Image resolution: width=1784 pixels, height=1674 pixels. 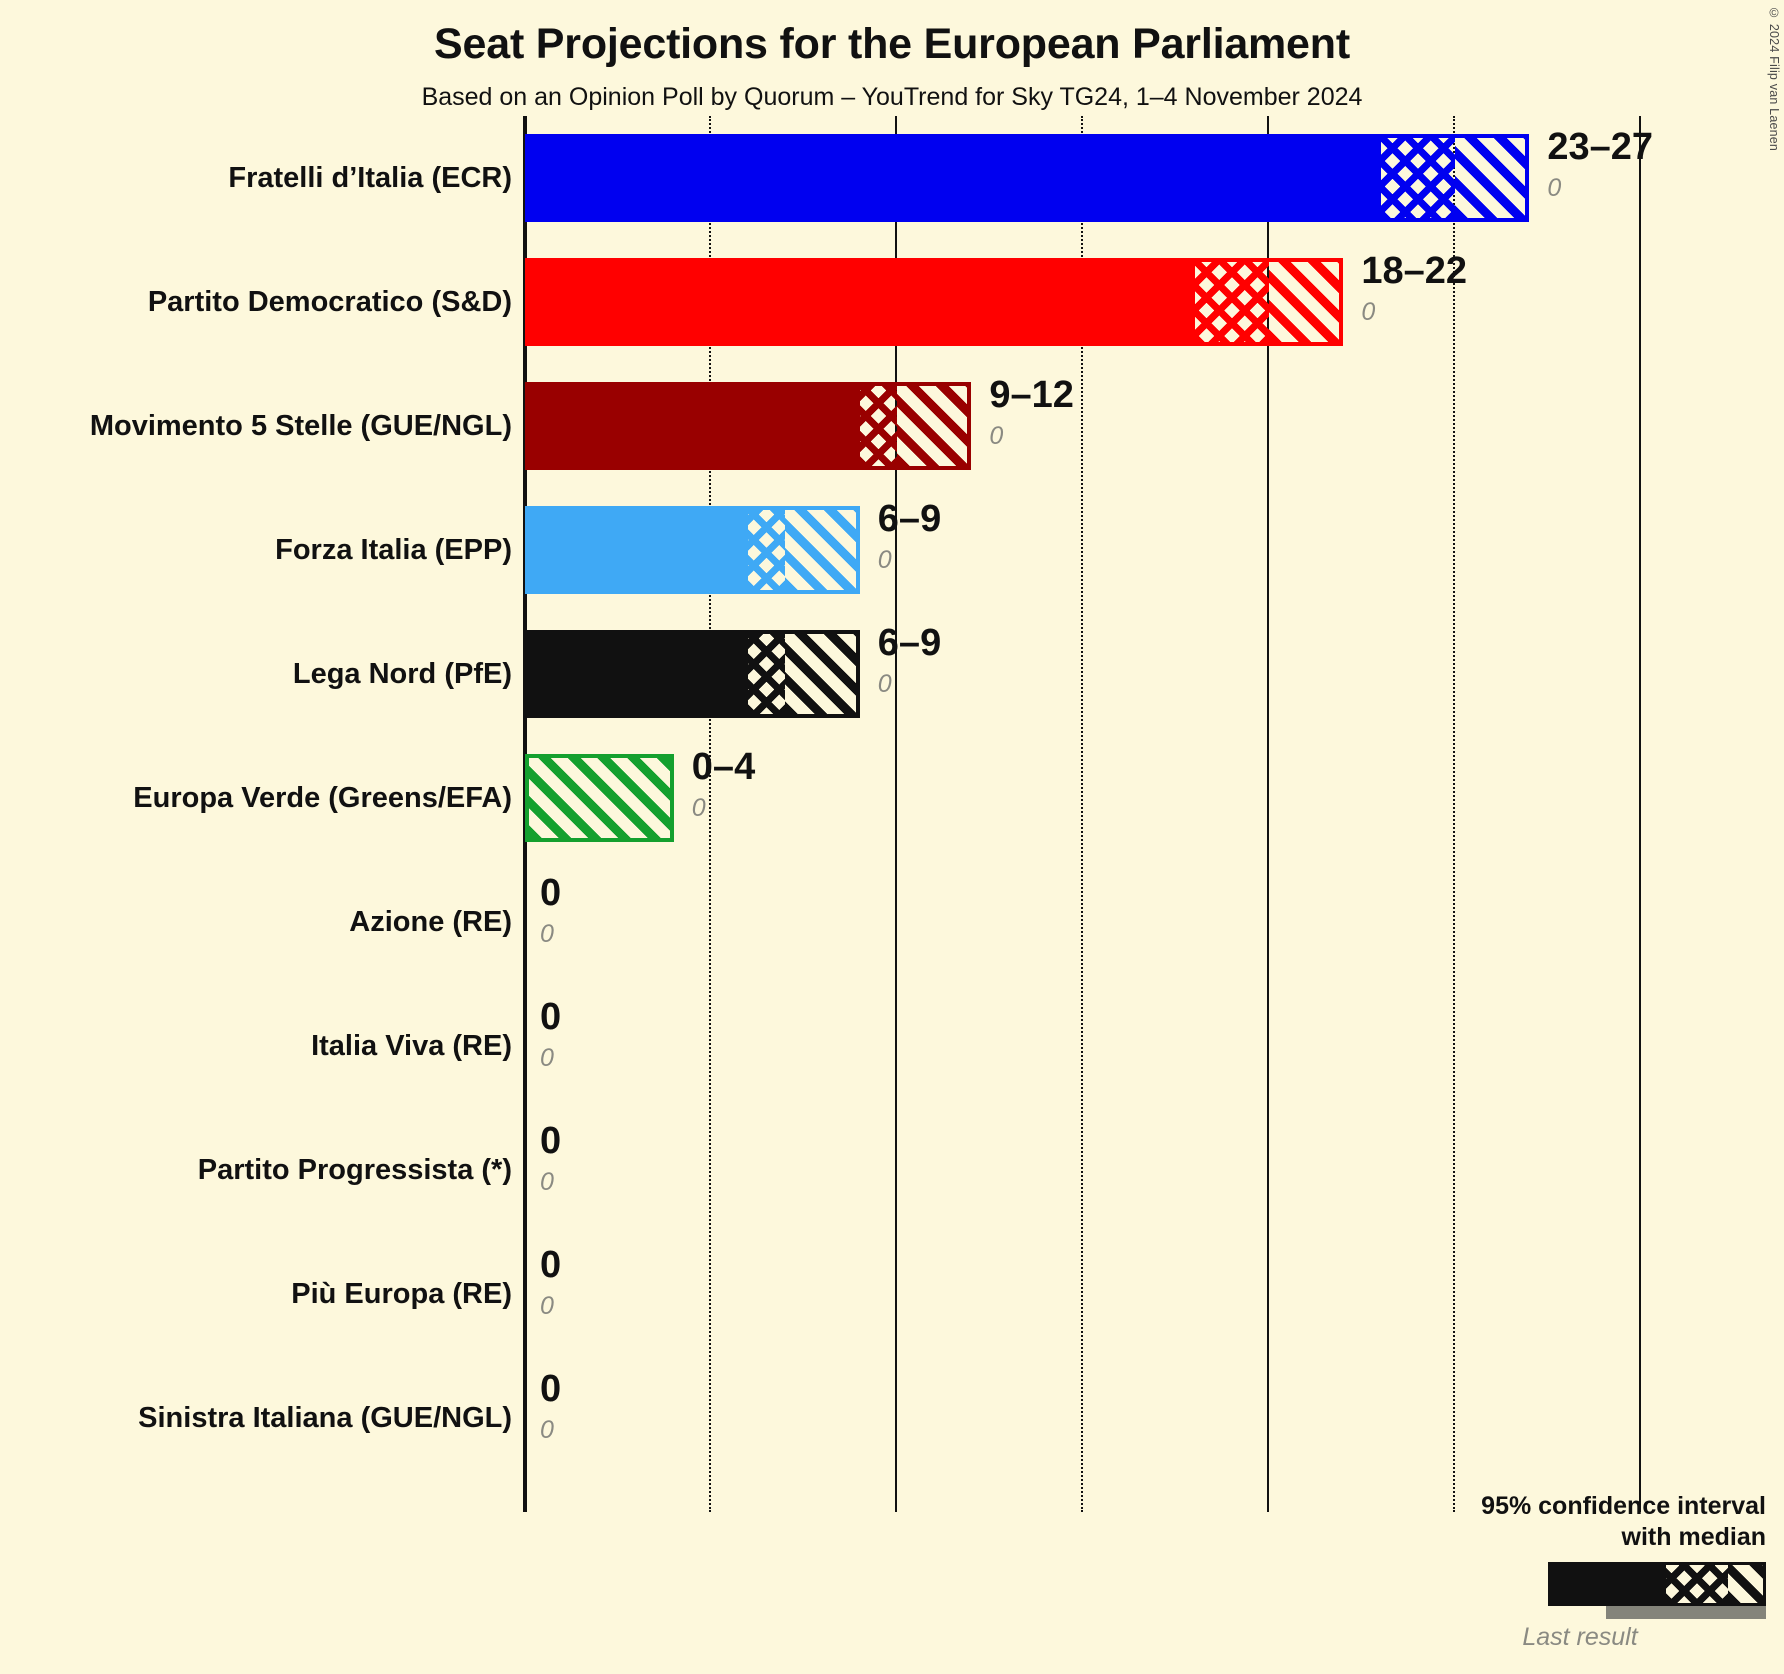 I want to click on bar-row: Movimento 5 Stelle (GUE/NGL) 9–12 0, so click(x=892, y=426).